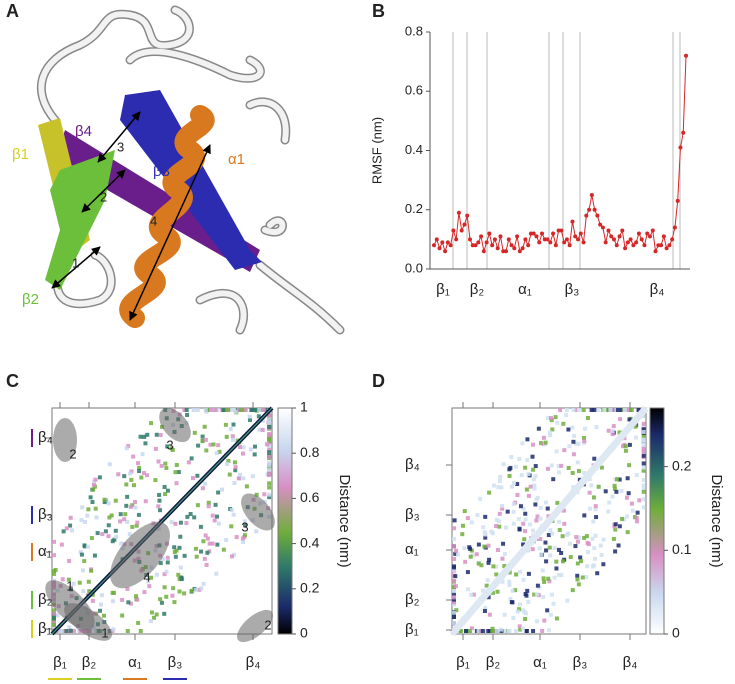  I want to click on row-label: β₃, so click(412, 514).